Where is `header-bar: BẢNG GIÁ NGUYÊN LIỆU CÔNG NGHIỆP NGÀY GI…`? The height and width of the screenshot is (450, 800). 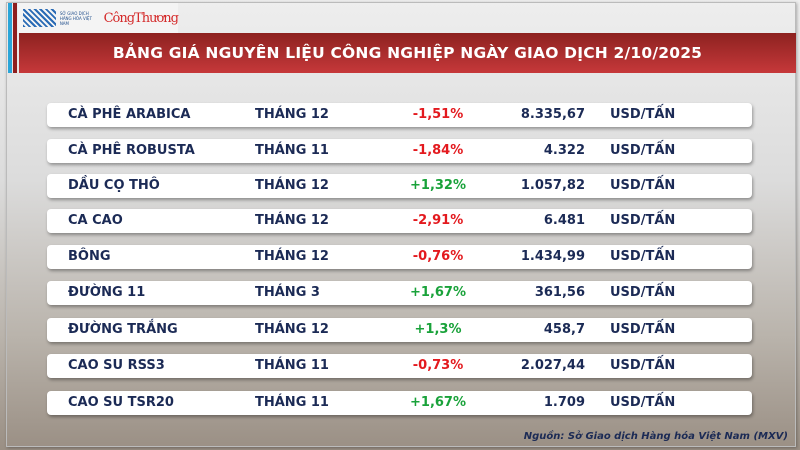
header-bar: BẢNG GIÁ NGUYÊN LIỆU CÔNG NGHIỆP NGÀY GI… is located at coordinates (407, 53).